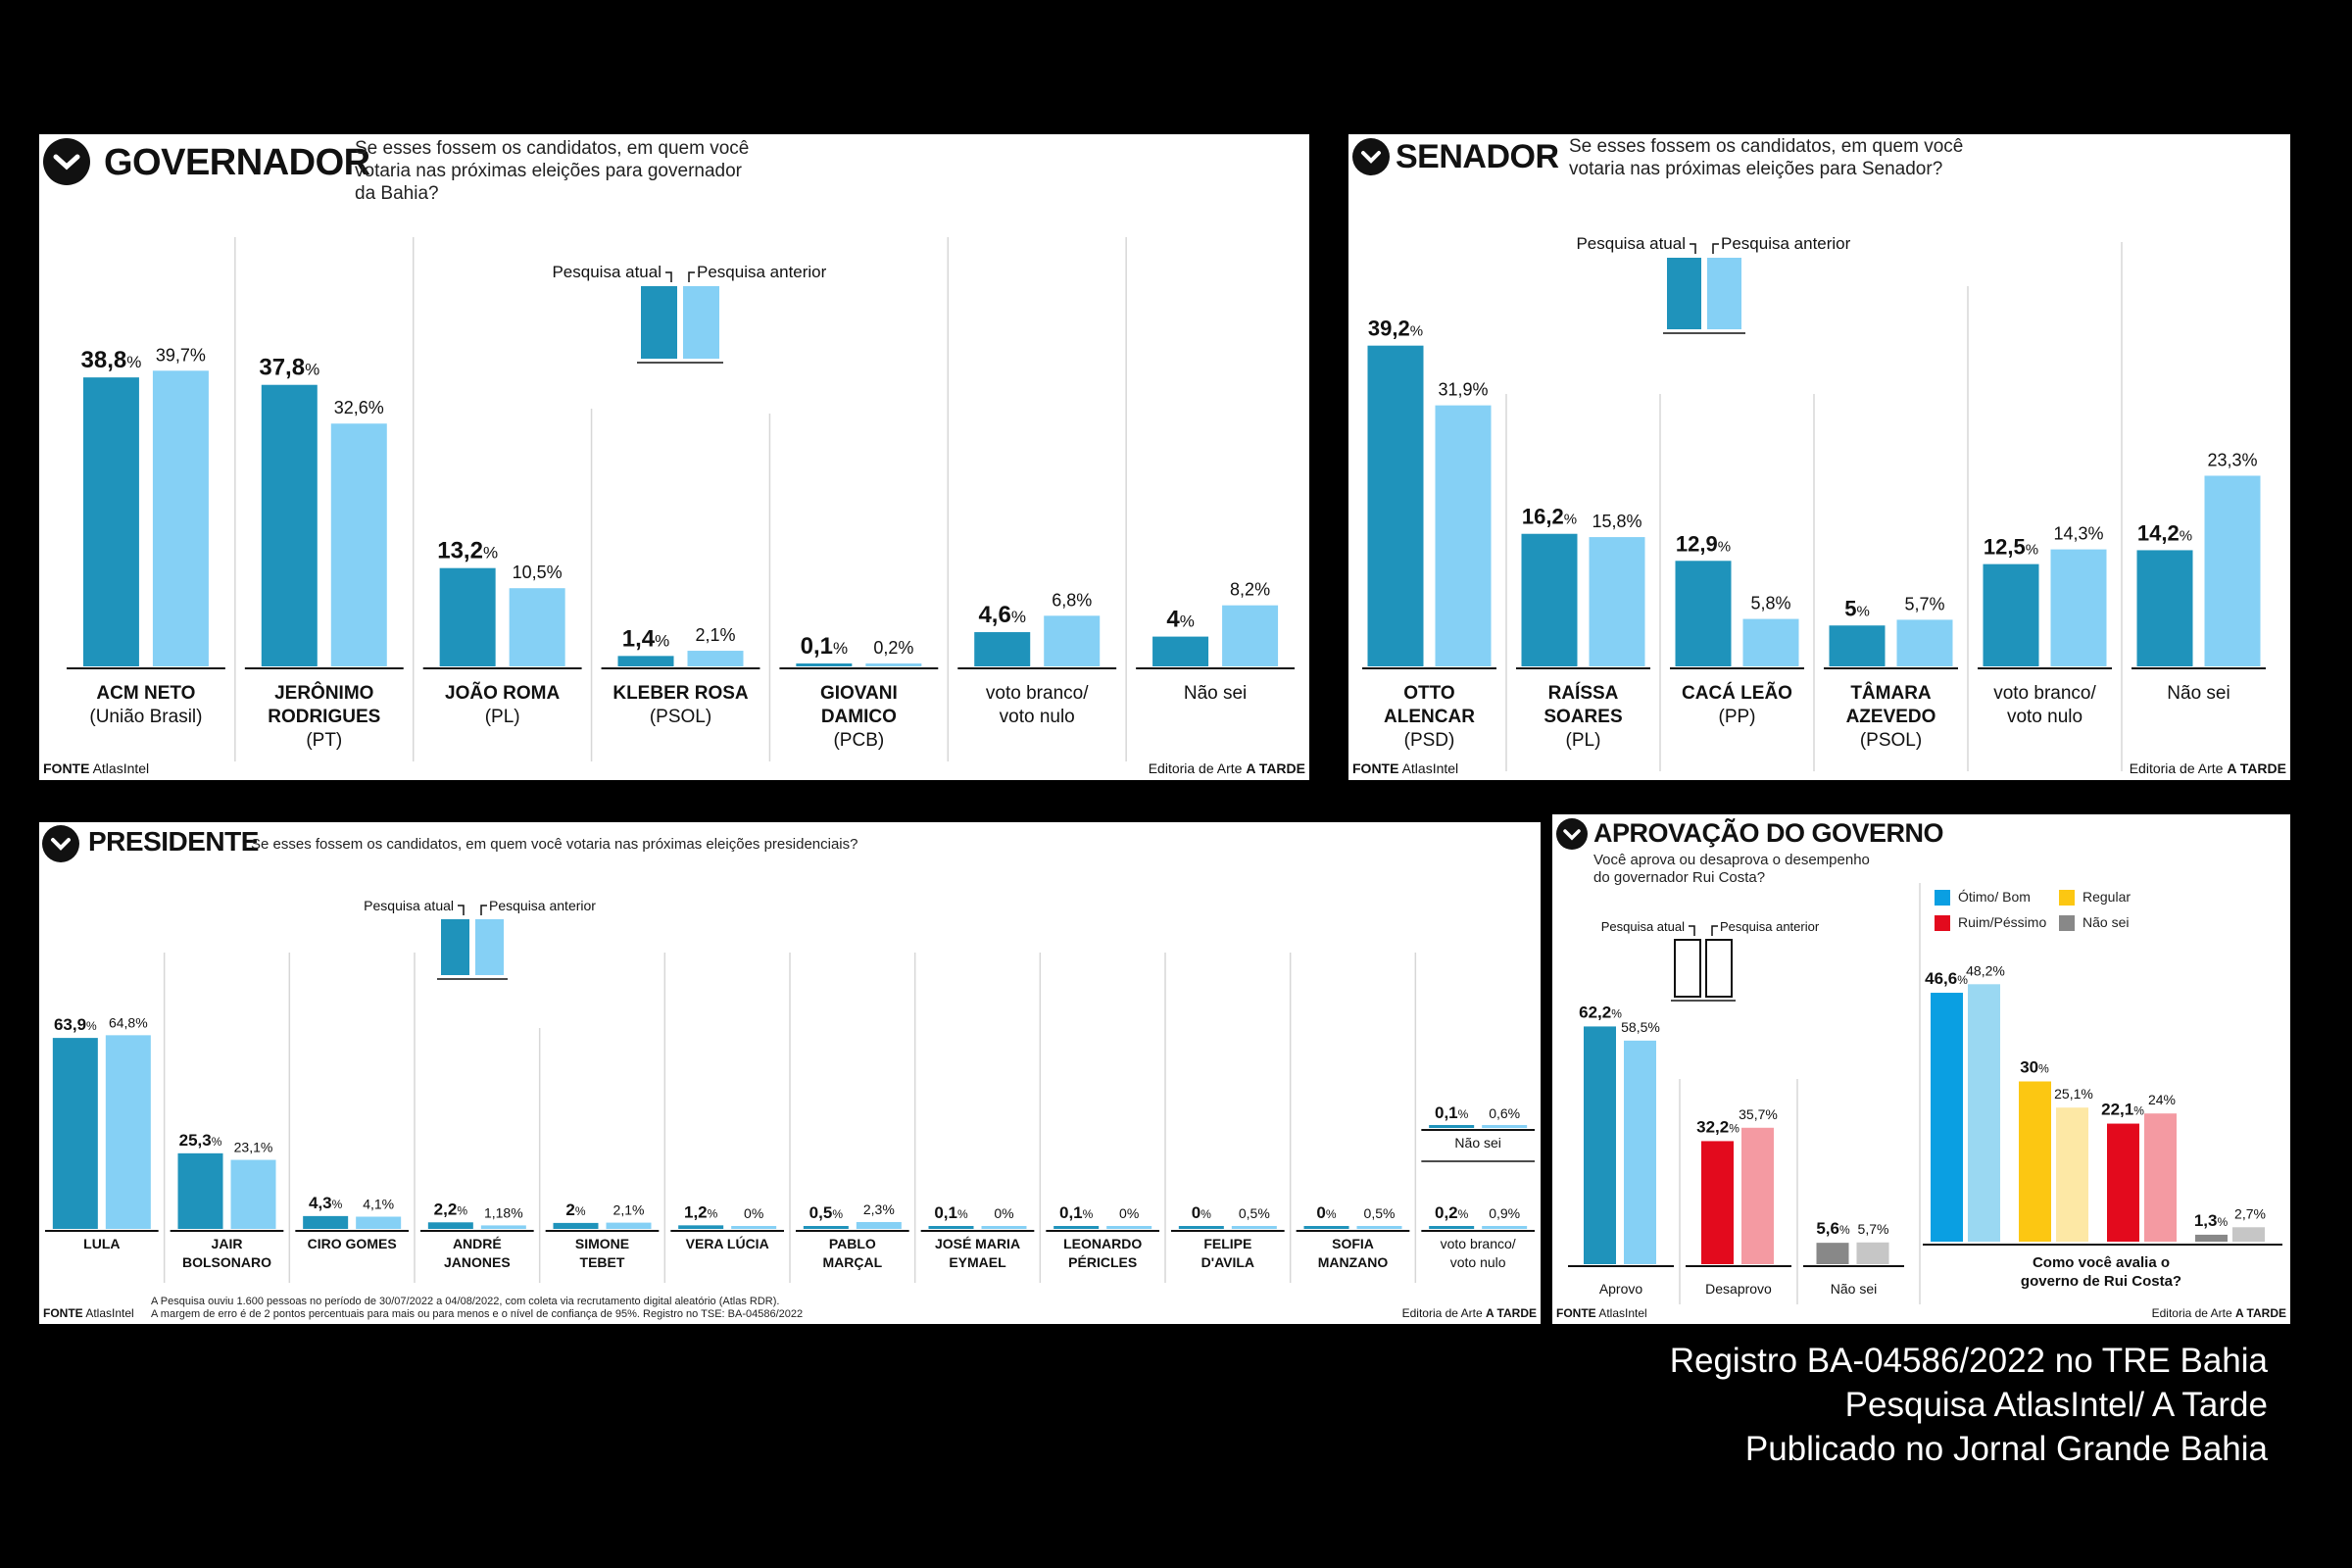 This screenshot has height=1568, width=2352. Describe the element at coordinates (477, 1243) in the screenshot. I see `category-label: ANDRÉ` at that location.